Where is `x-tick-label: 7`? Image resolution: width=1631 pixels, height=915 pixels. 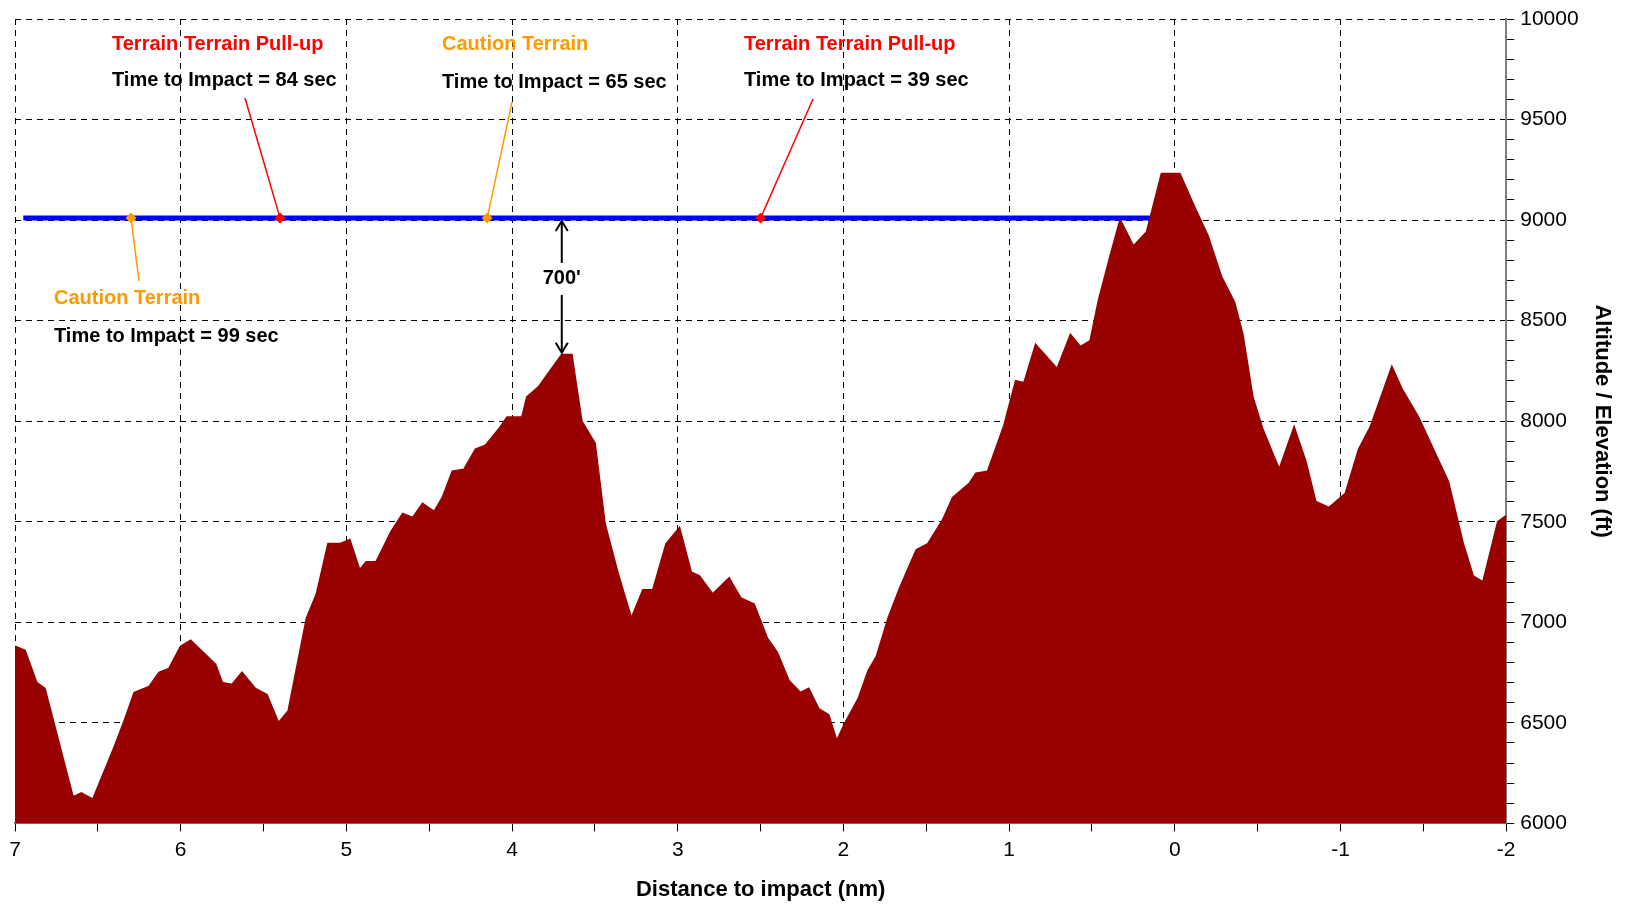
x-tick-label: 7 is located at coordinates (15, 848).